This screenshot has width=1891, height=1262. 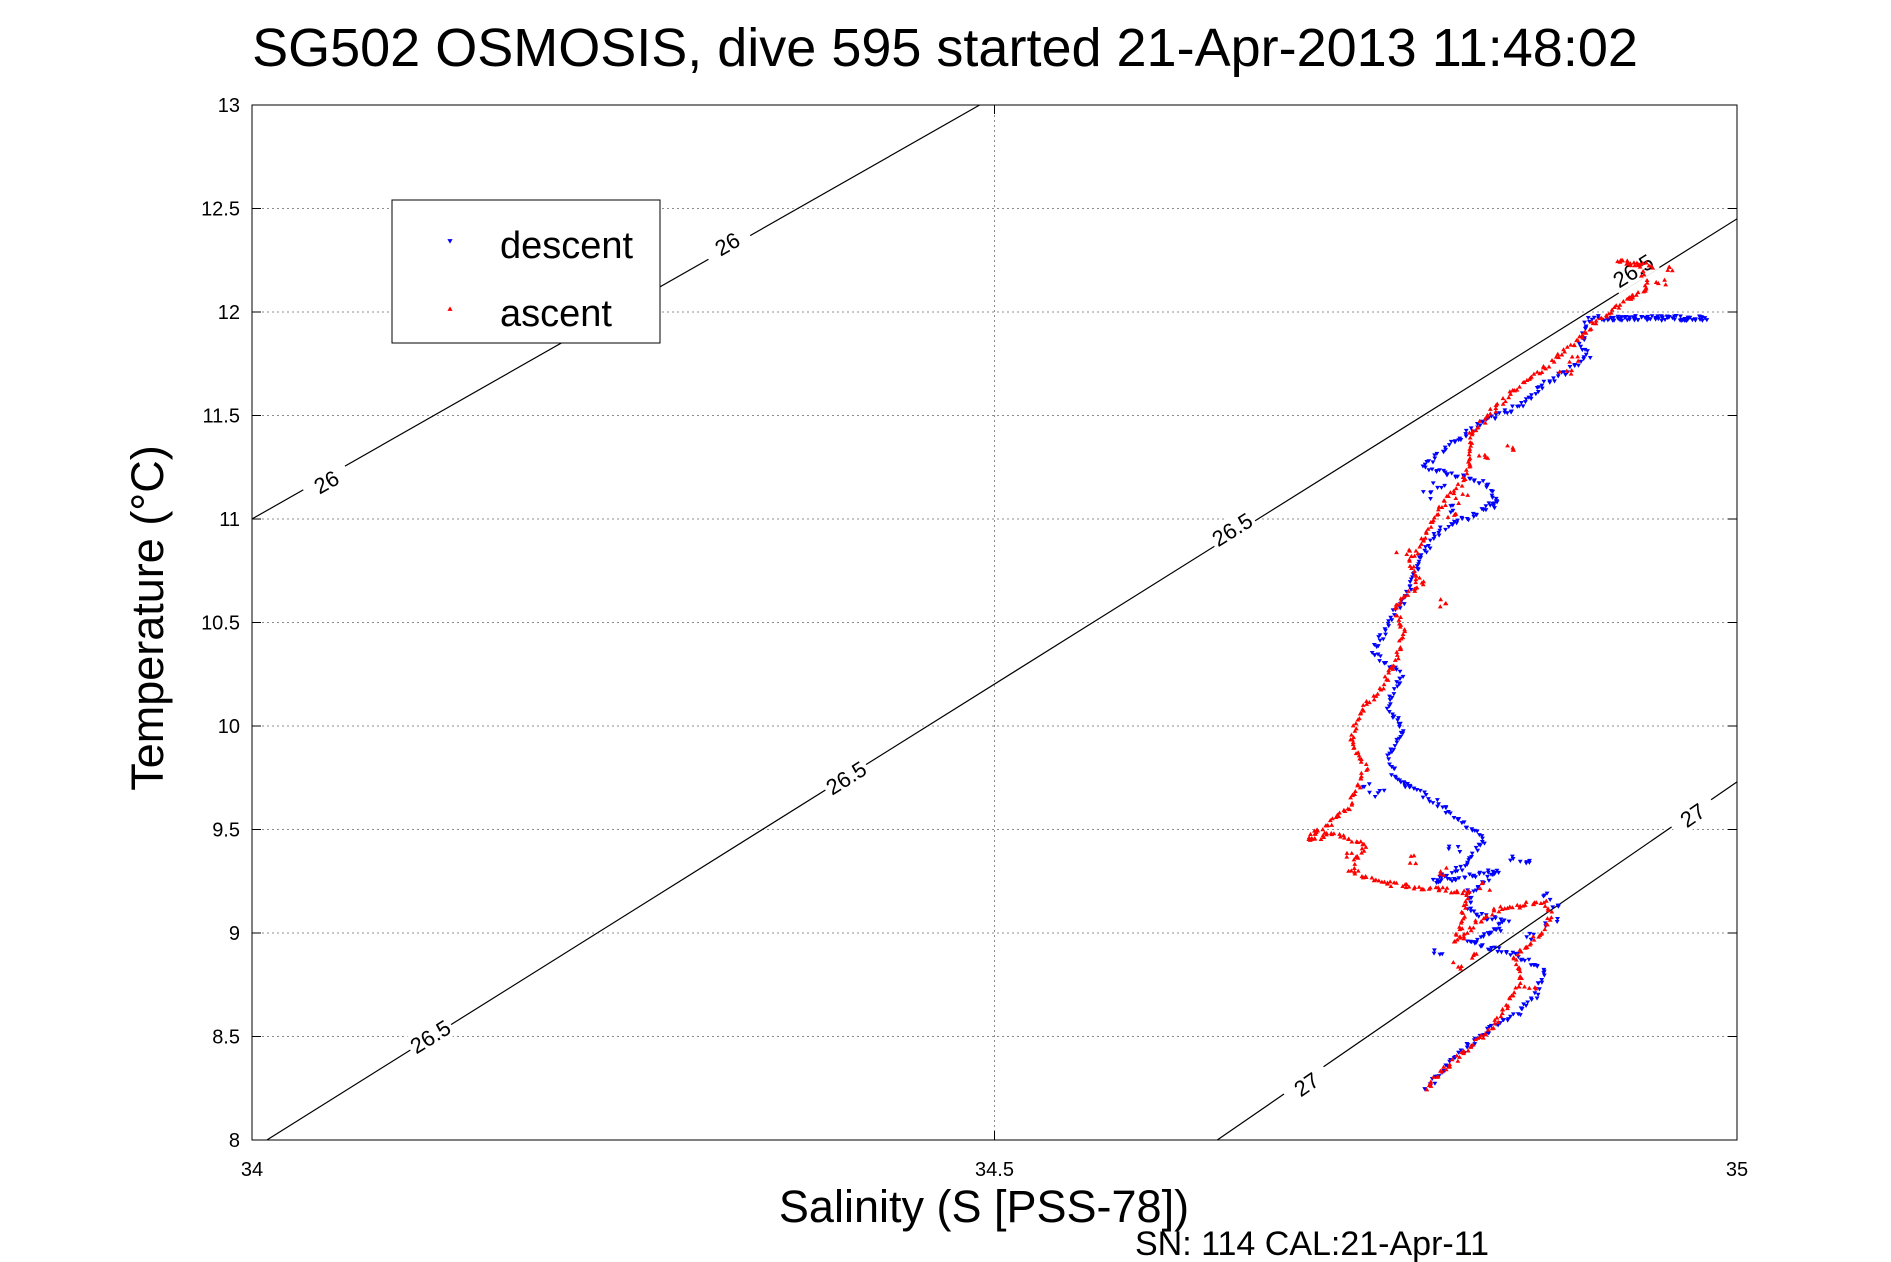 What do you see at coordinates (450, 241) in the screenshot?
I see `legend-marker-descent` at bounding box center [450, 241].